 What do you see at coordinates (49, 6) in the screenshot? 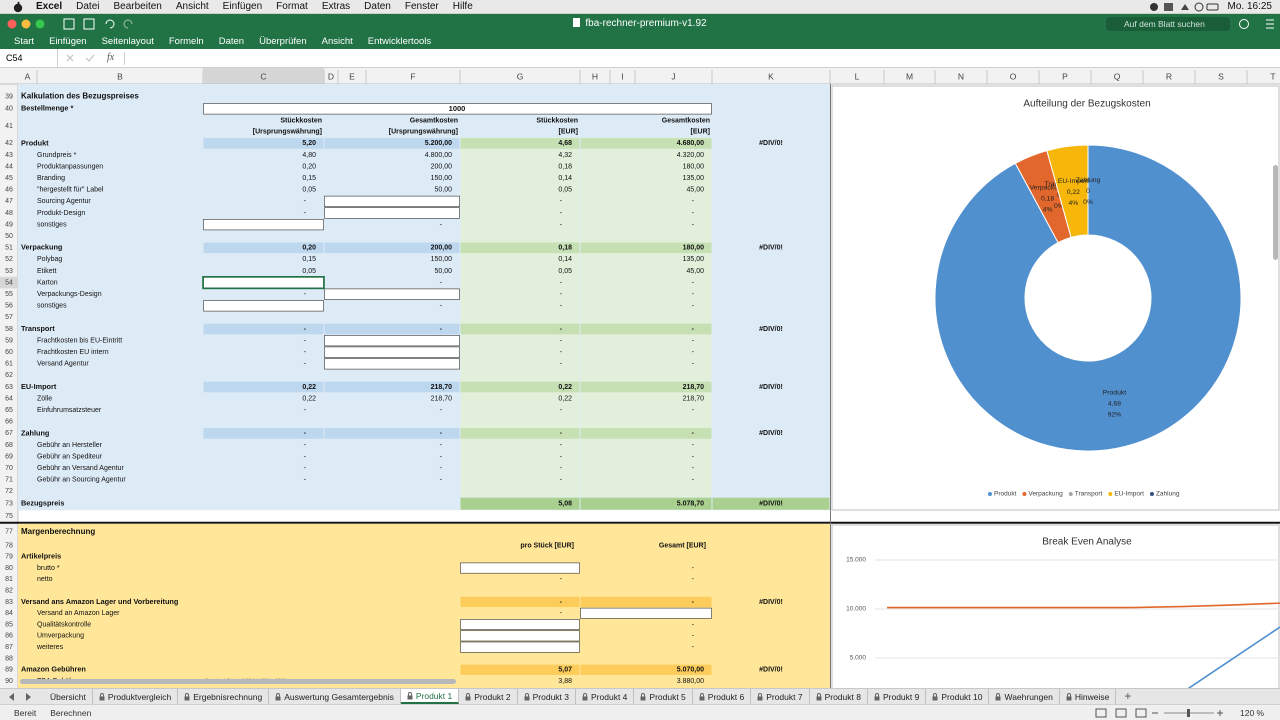
I see `app-menu: Excel` at bounding box center [49, 6].